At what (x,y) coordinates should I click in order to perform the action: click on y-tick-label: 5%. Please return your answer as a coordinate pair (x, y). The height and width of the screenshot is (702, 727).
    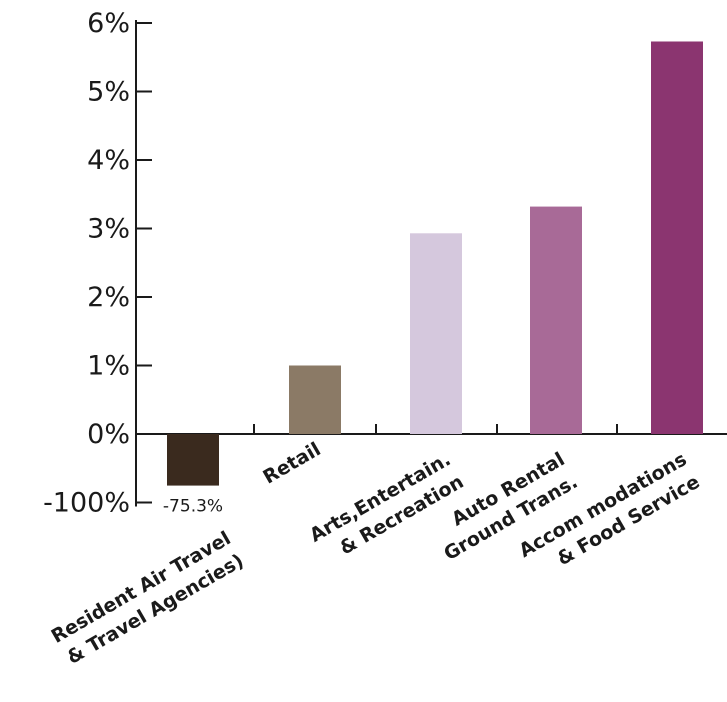
    Looking at the image, I should click on (108, 92).